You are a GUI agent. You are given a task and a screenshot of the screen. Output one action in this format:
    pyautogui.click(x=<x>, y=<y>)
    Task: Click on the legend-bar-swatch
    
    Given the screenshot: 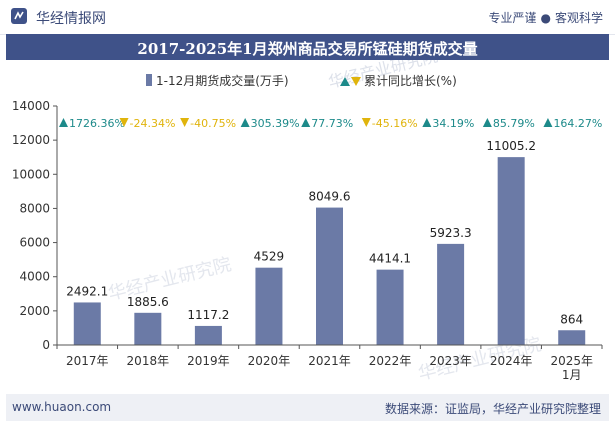 What is the action you would take?
    pyautogui.click(x=149, y=80)
    